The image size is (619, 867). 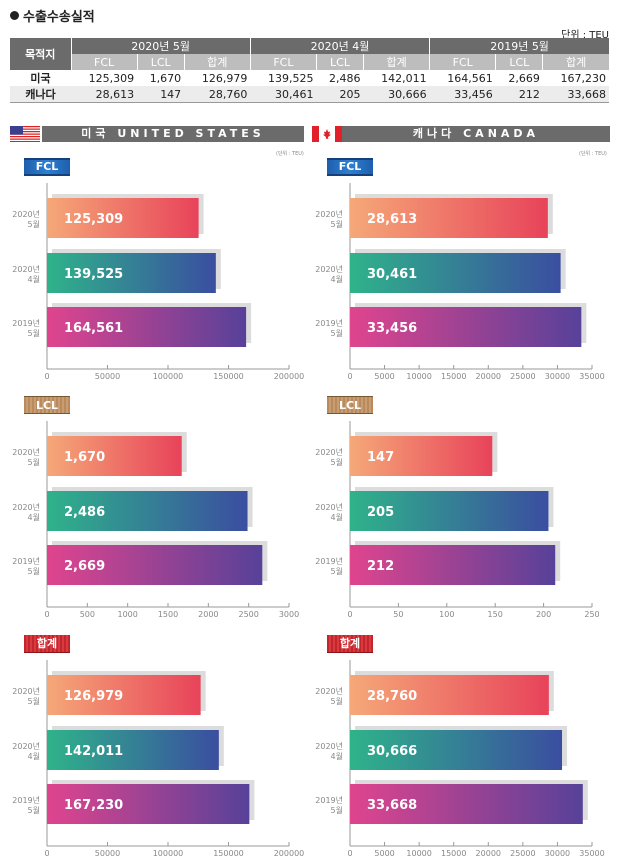 I want to click on x-tick-label: 50000, so click(x=107, y=853).